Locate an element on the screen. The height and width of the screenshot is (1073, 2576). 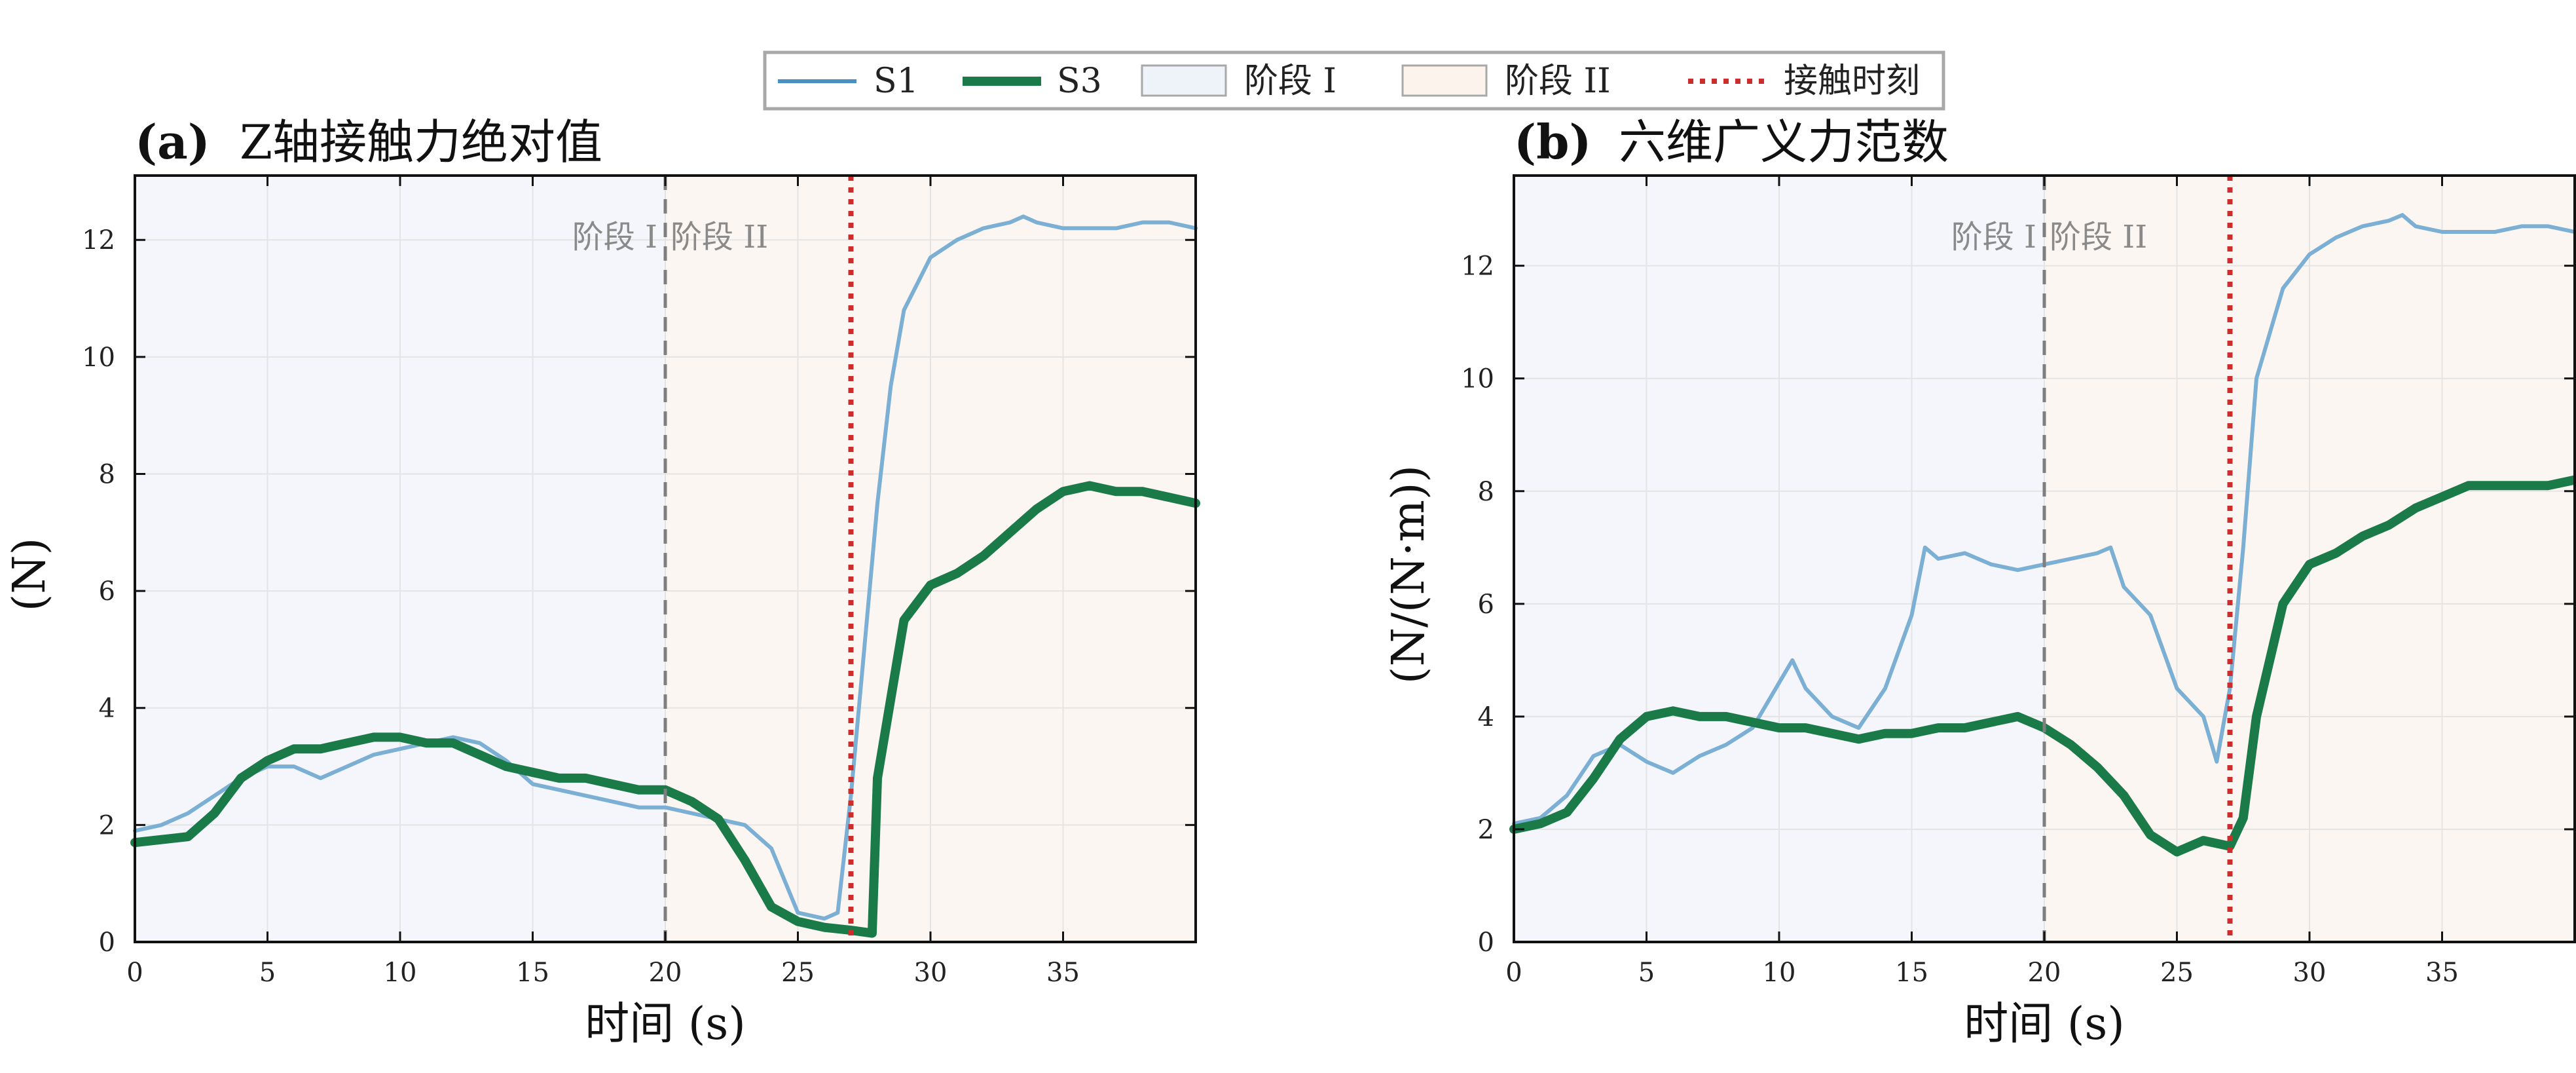
y-axis-label: (N/(N·m)) is located at coordinates (1409, 574).